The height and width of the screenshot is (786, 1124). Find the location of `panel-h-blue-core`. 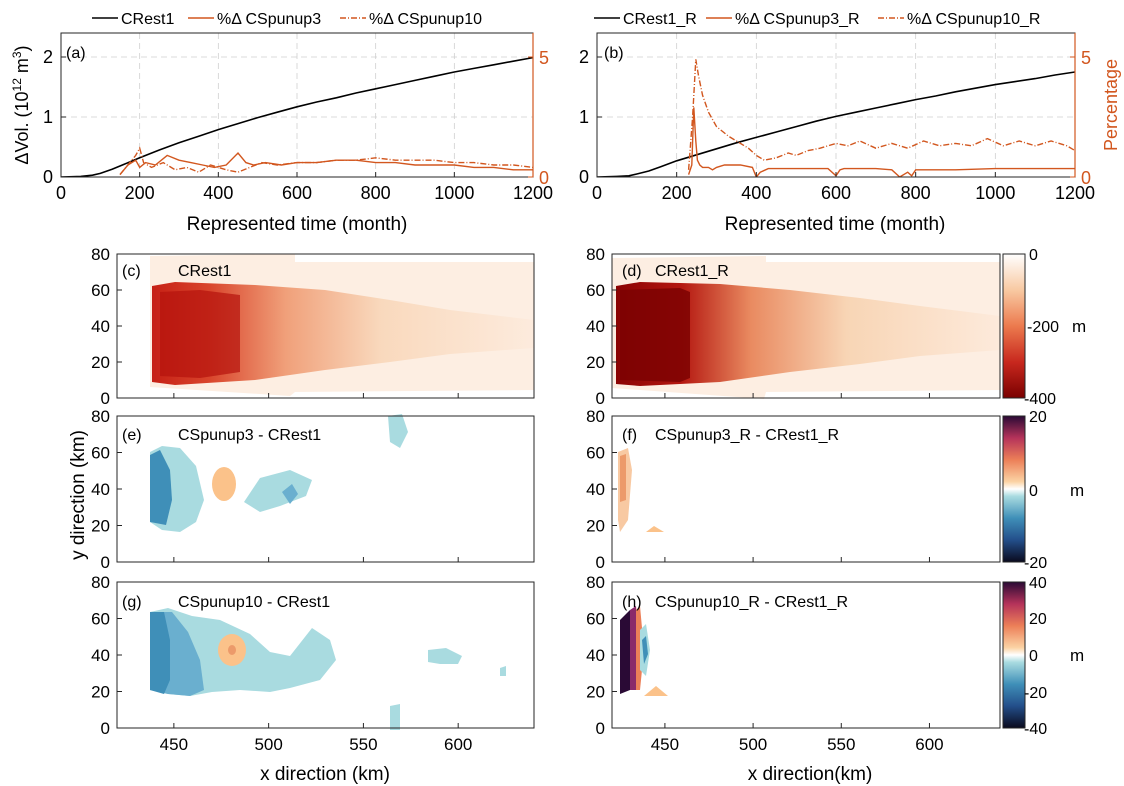

panel-h-blue-core is located at coordinates (645, 650).